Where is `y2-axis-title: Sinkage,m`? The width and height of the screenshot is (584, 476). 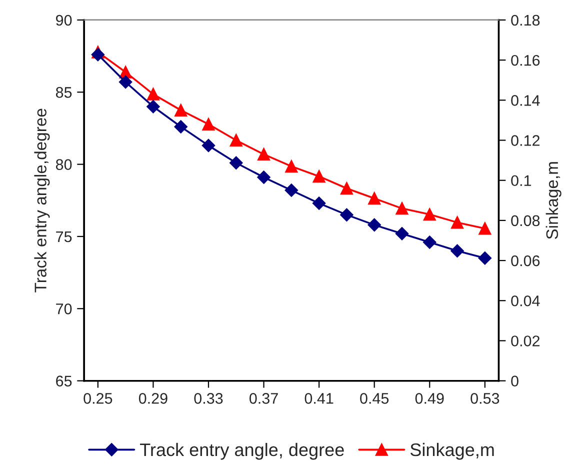 y2-axis-title: Sinkage,m is located at coordinates (554, 201).